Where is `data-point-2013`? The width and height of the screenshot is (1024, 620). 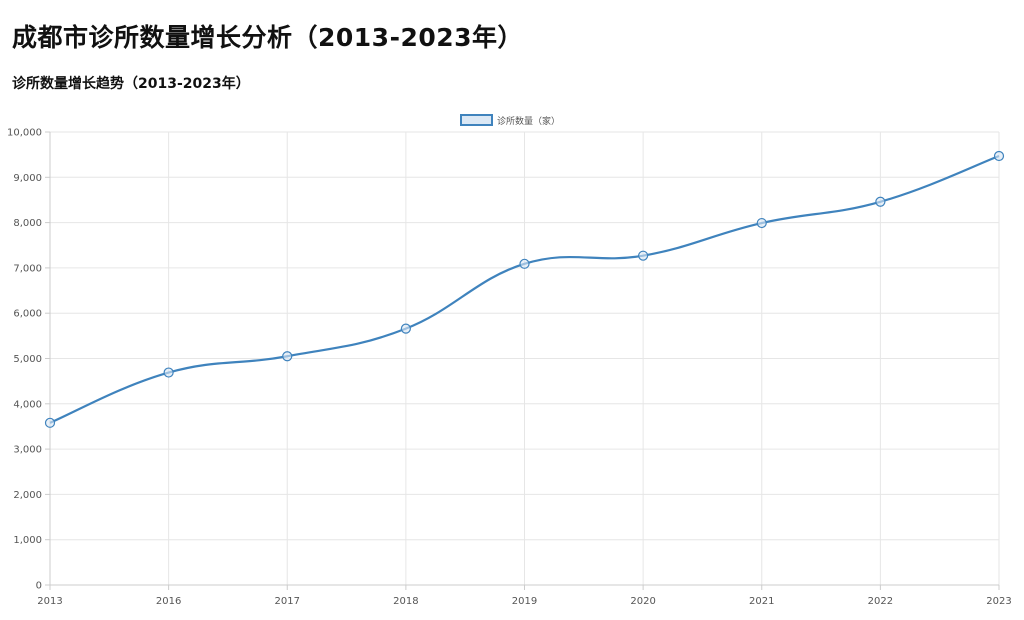 data-point-2013 is located at coordinates (50, 422).